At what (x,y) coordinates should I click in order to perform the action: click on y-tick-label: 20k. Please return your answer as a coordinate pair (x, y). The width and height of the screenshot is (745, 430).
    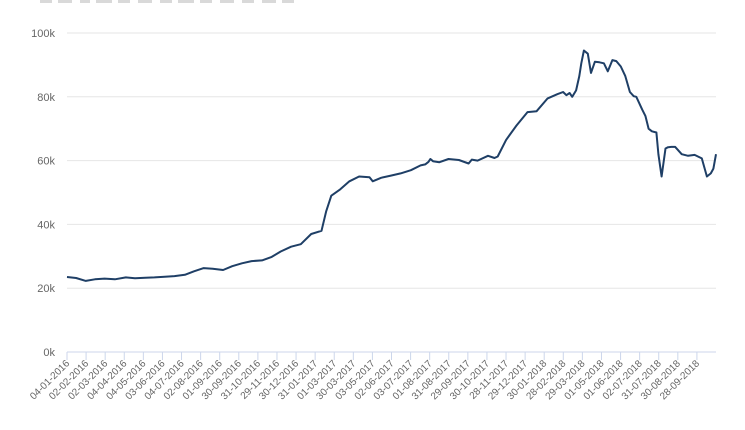
    Looking at the image, I should click on (46, 289).